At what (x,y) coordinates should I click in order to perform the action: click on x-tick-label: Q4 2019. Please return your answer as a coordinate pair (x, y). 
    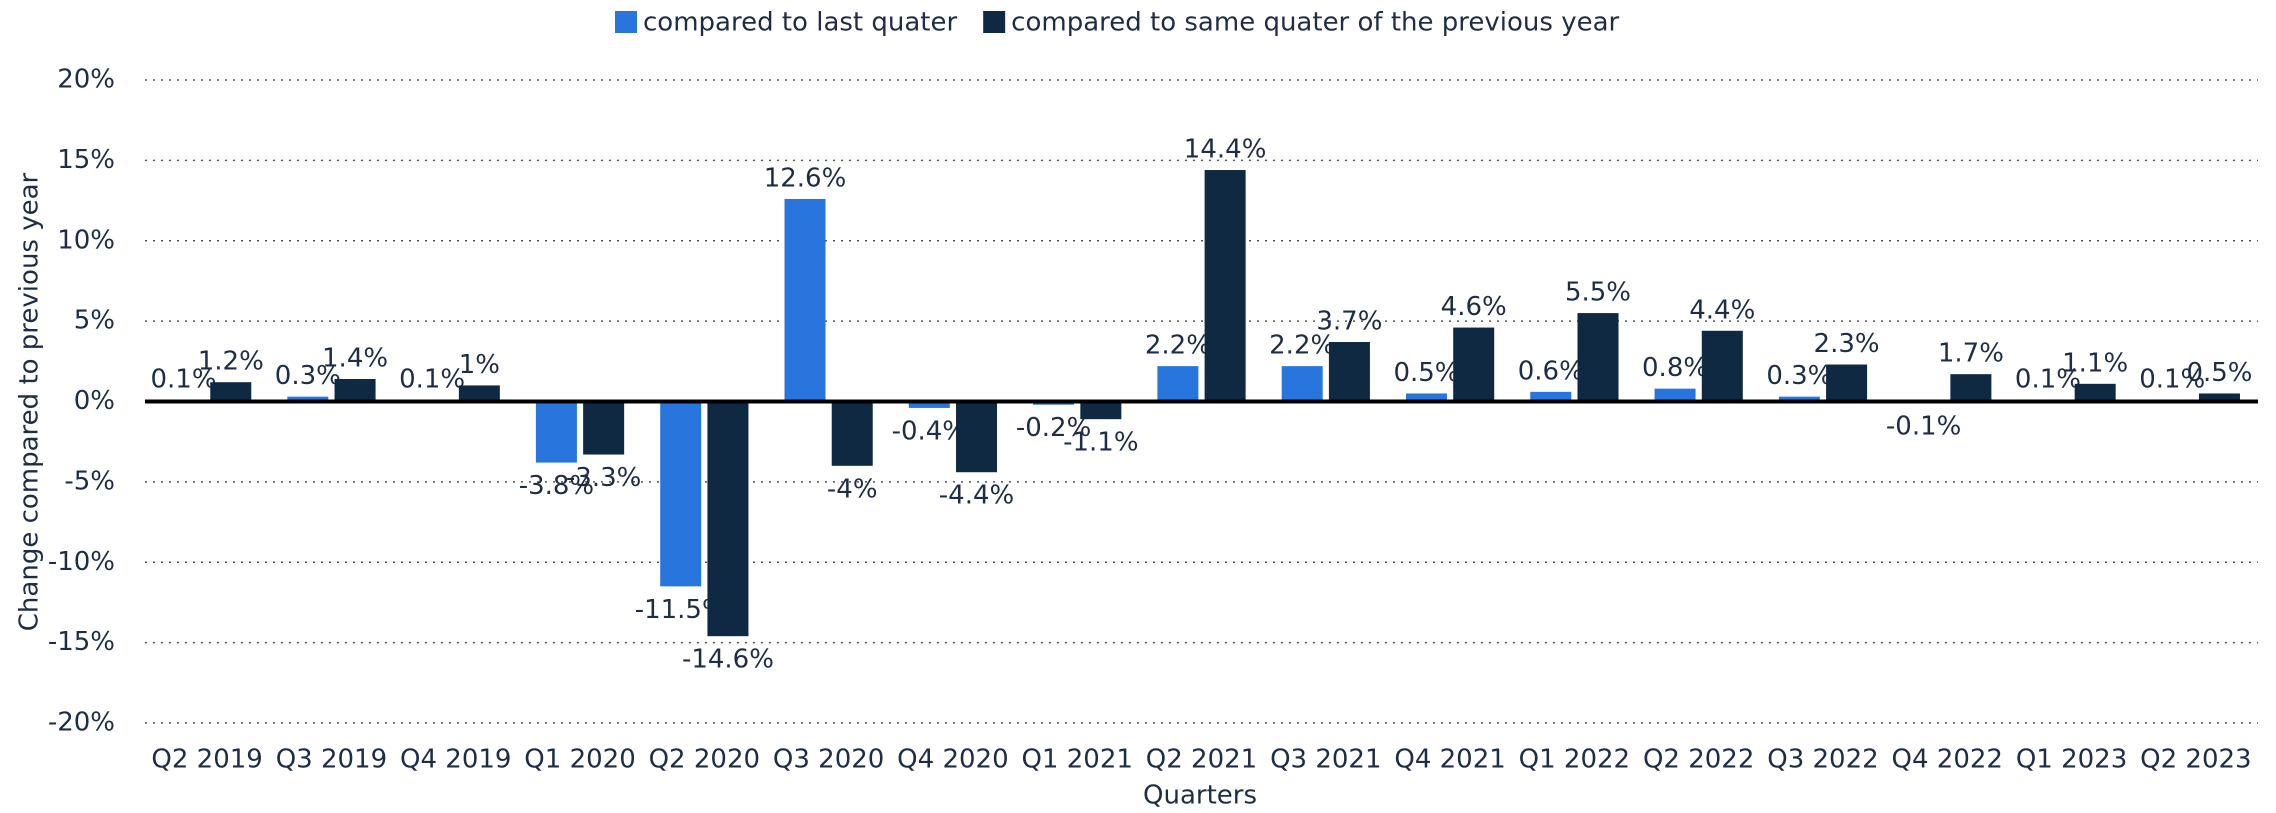
    Looking at the image, I should click on (455, 760).